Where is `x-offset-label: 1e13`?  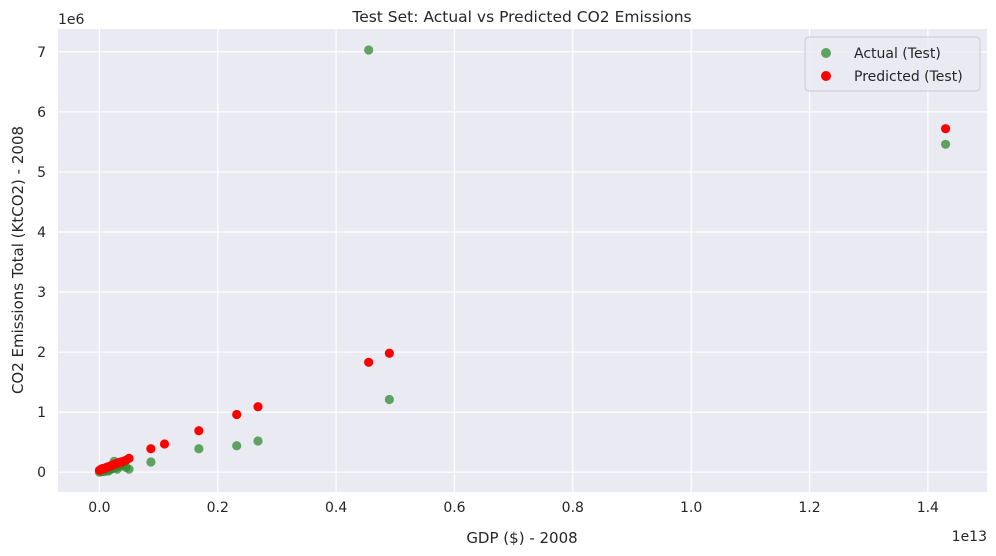 x-offset-label: 1e13 is located at coordinates (969, 537).